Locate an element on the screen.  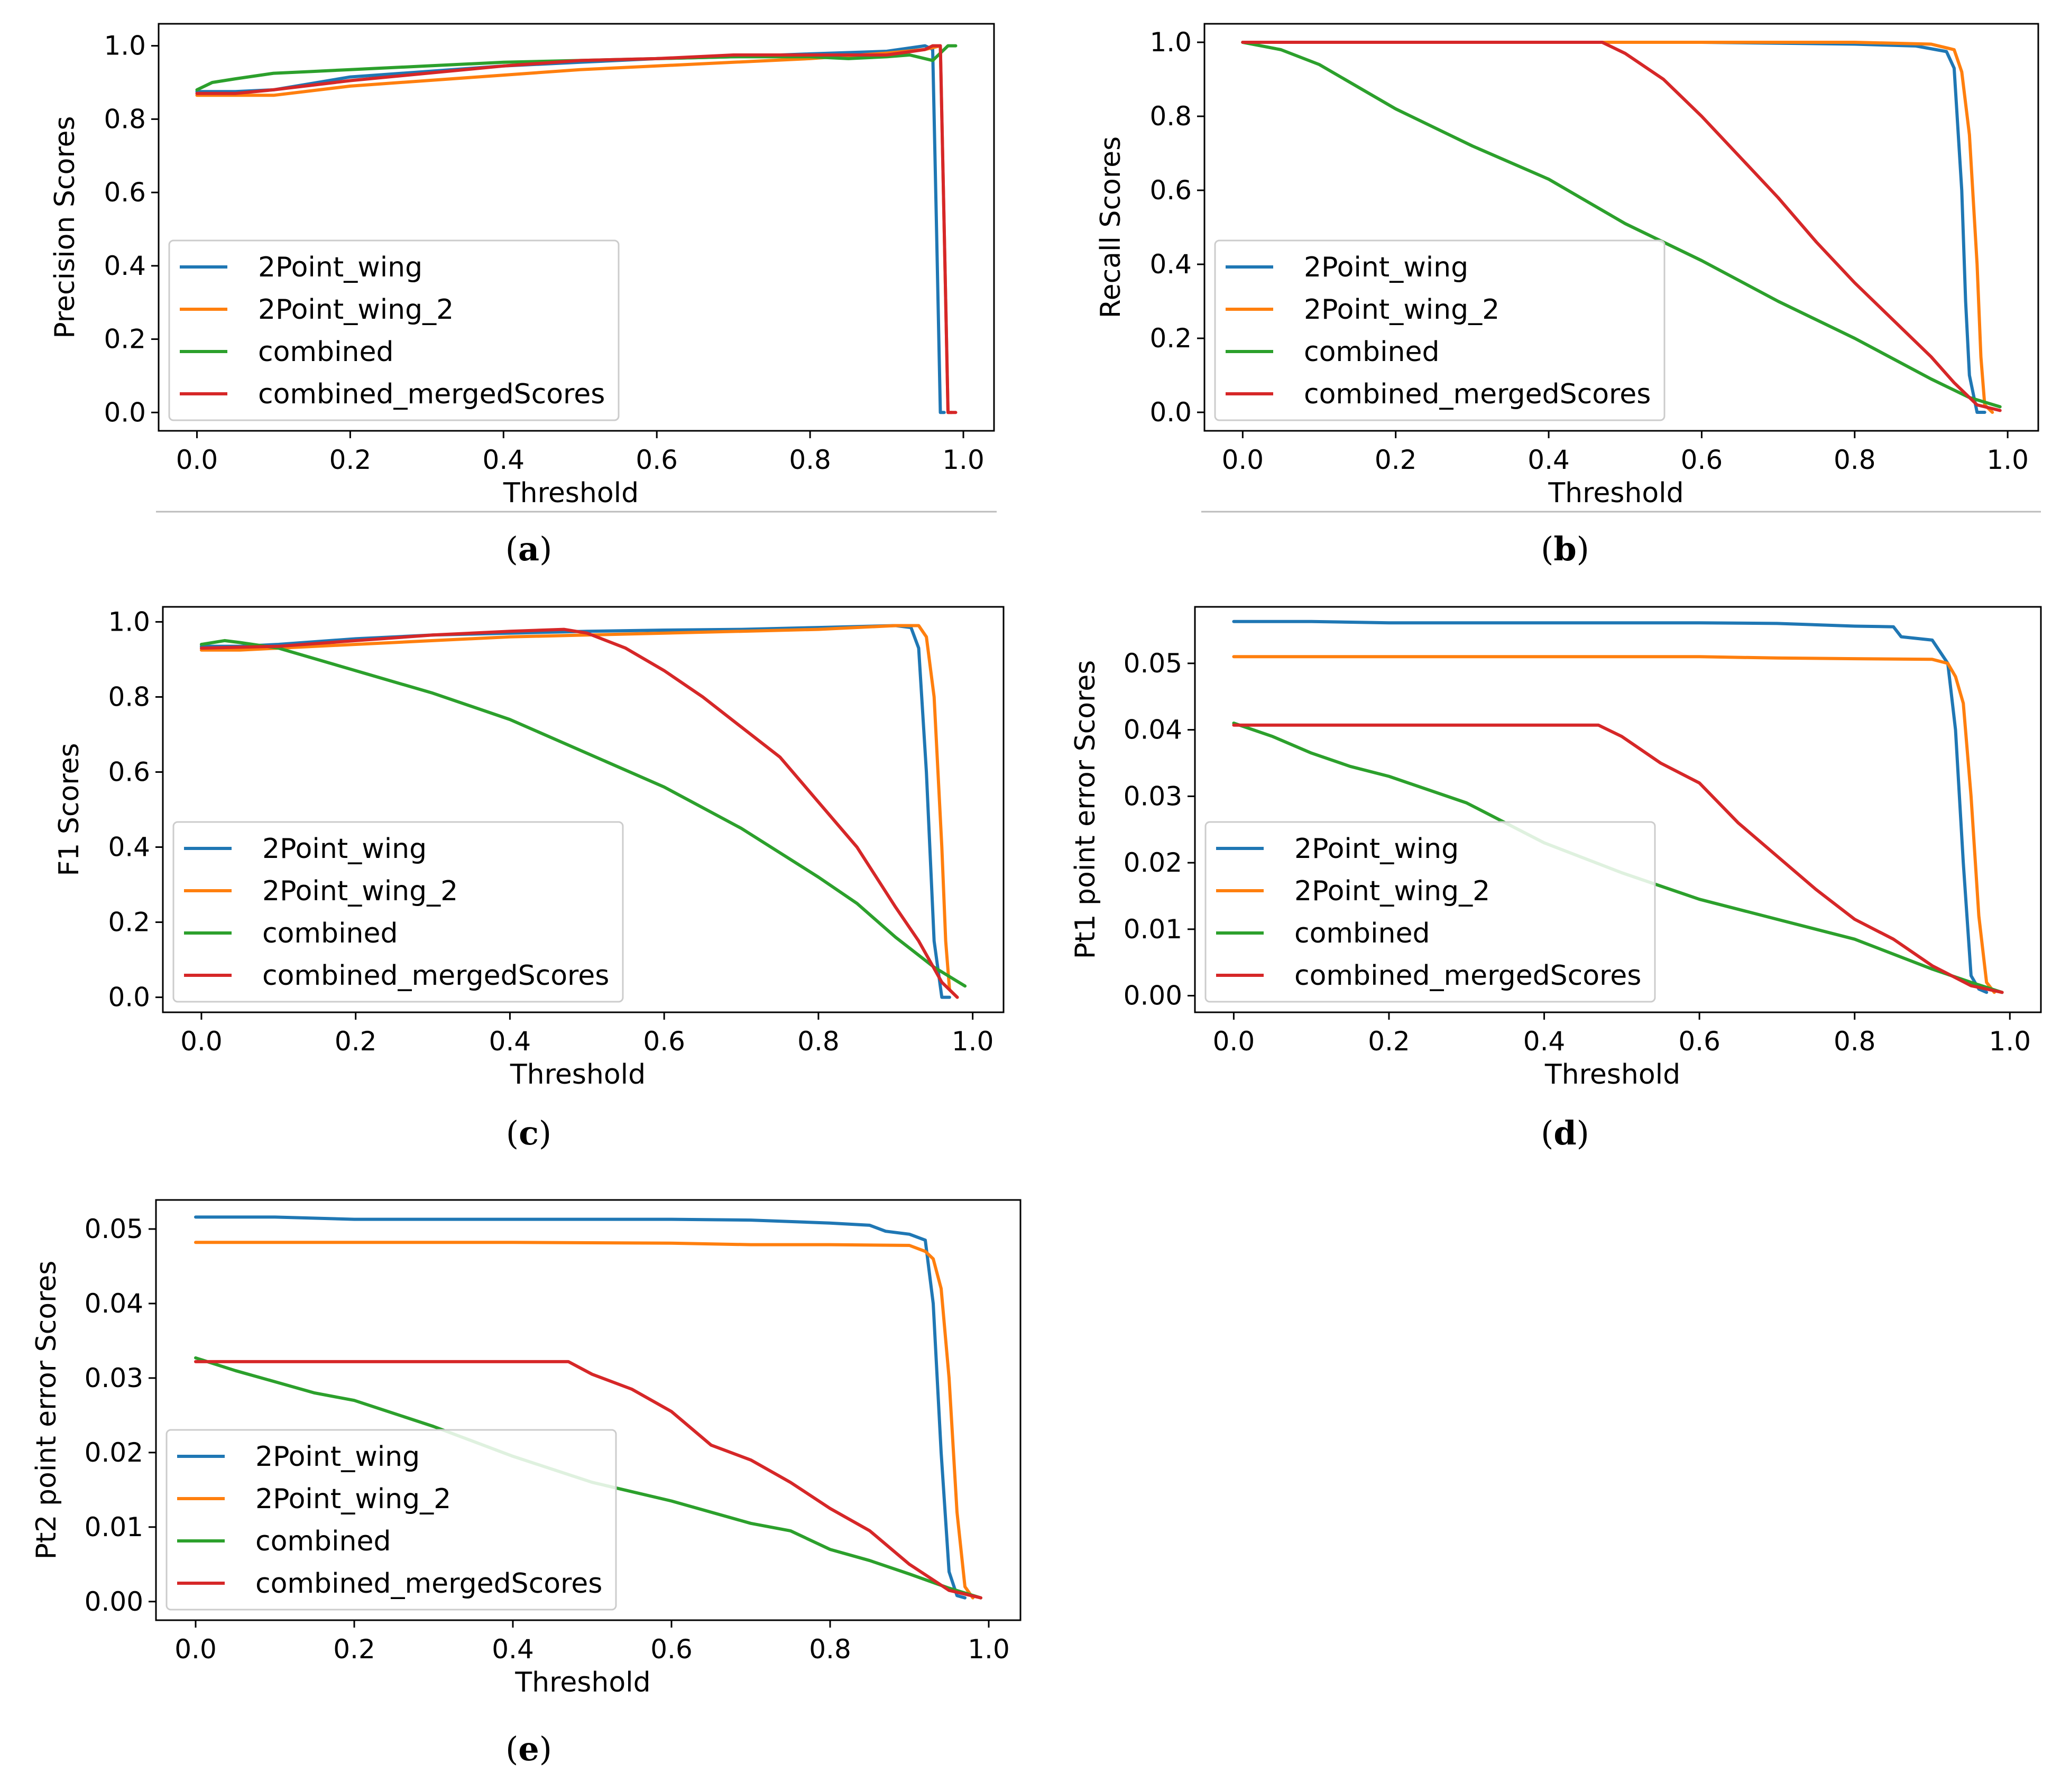
y-axis-label: Precision Scores is located at coordinates (65, 227).